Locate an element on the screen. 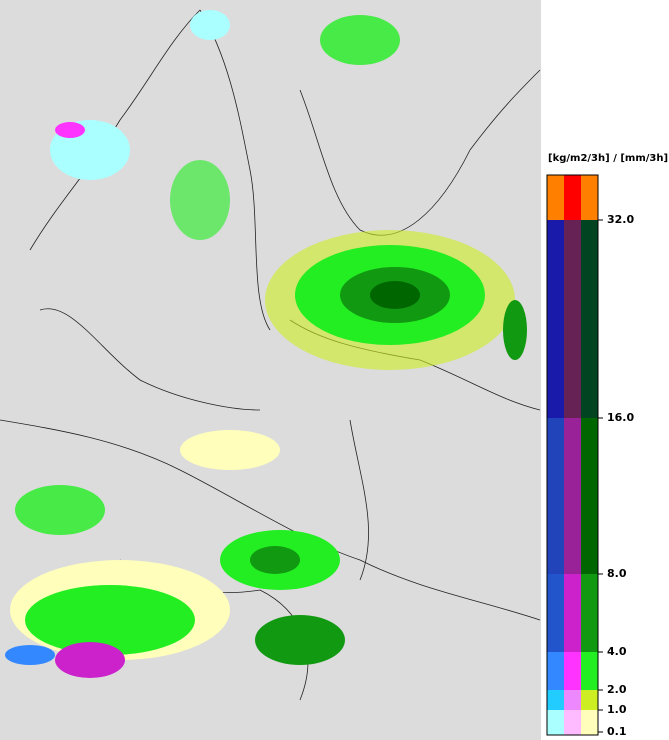 The height and width of the screenshot is (740, 669). legend-tick-label: 4.0 is located at coordinates (617, 651).